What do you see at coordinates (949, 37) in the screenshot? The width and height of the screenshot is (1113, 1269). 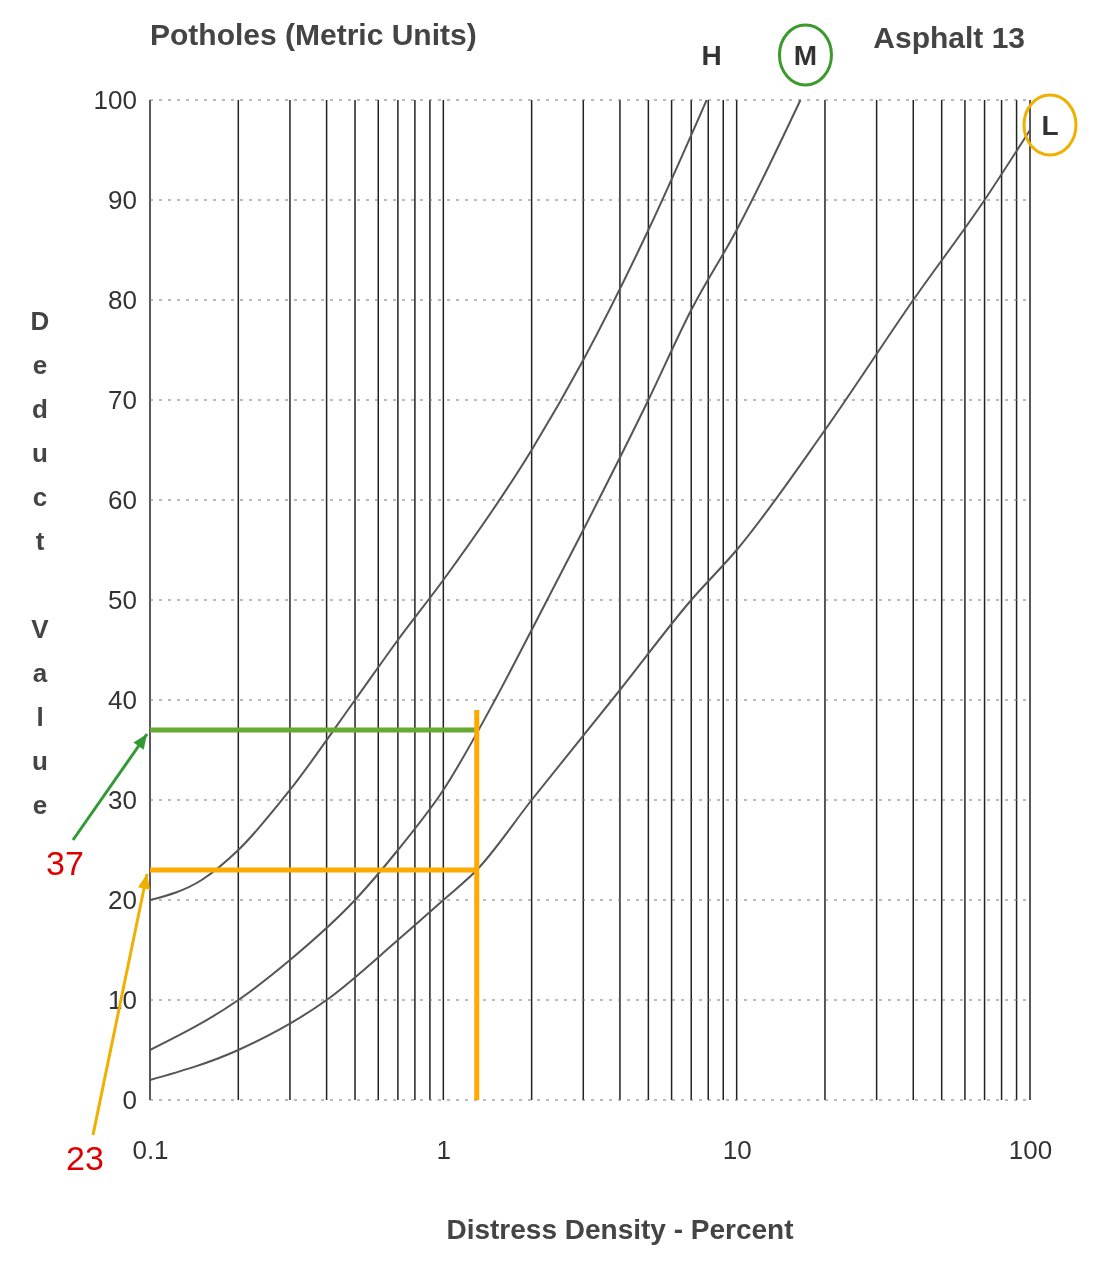 I see `text: Asphalt 13` at bounding box center [949, 37].